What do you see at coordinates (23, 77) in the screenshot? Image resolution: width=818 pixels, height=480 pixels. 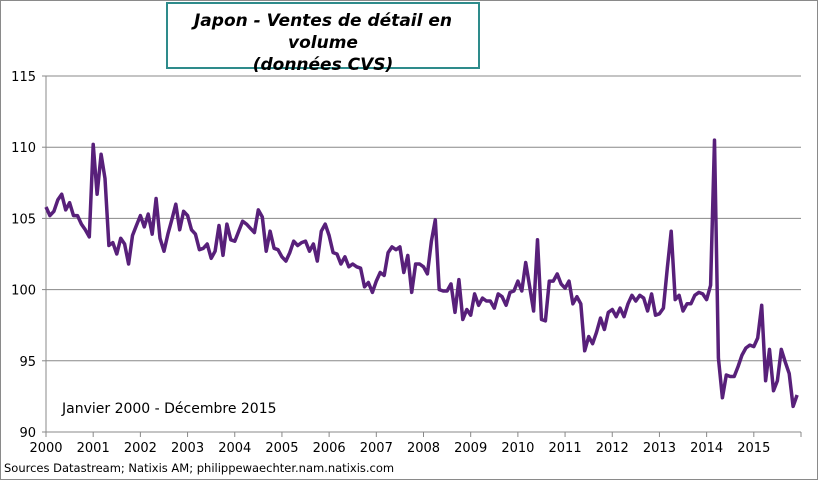 I see `y-tick-label: 115` at bounding box center [23, 77].